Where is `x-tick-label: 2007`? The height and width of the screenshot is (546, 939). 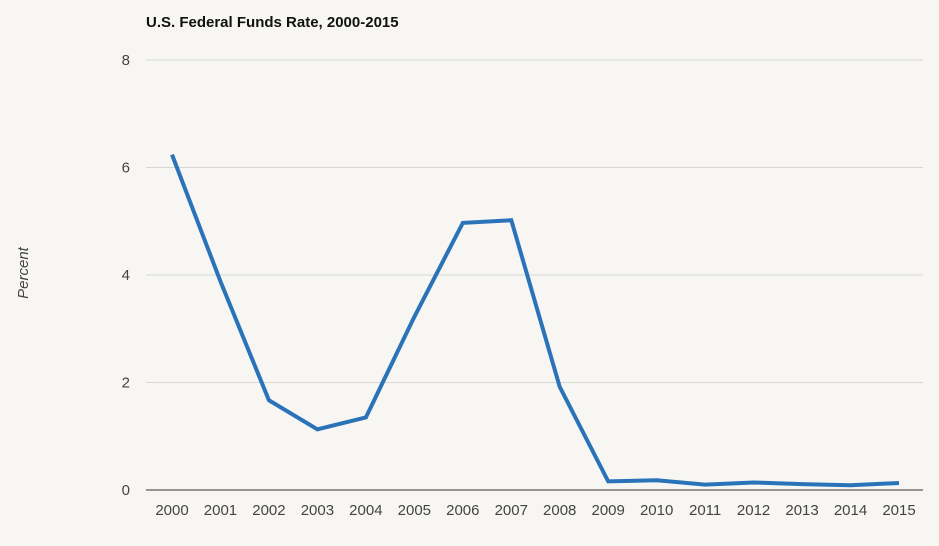 x-tick-label: 2007 is located at coordinates (511, 510).